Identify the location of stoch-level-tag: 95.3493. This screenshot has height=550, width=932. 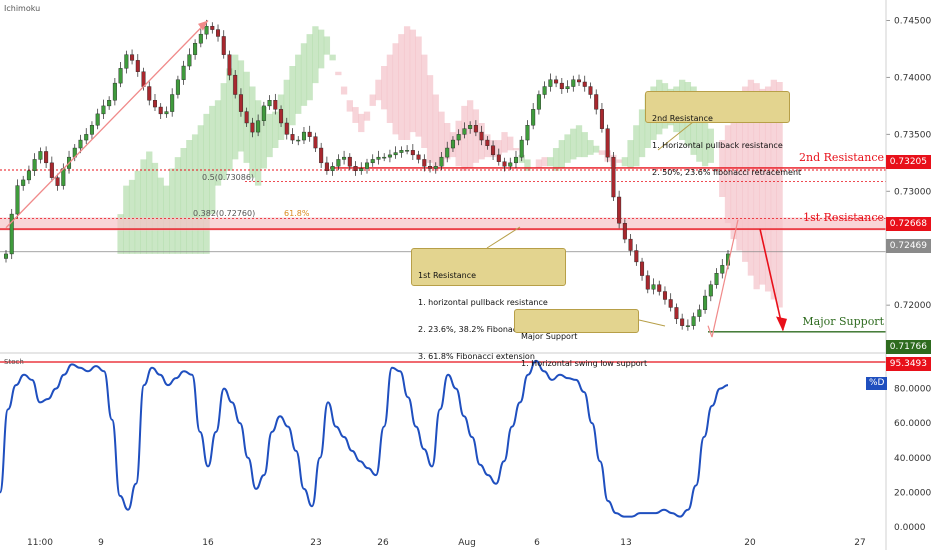
(908, 364).